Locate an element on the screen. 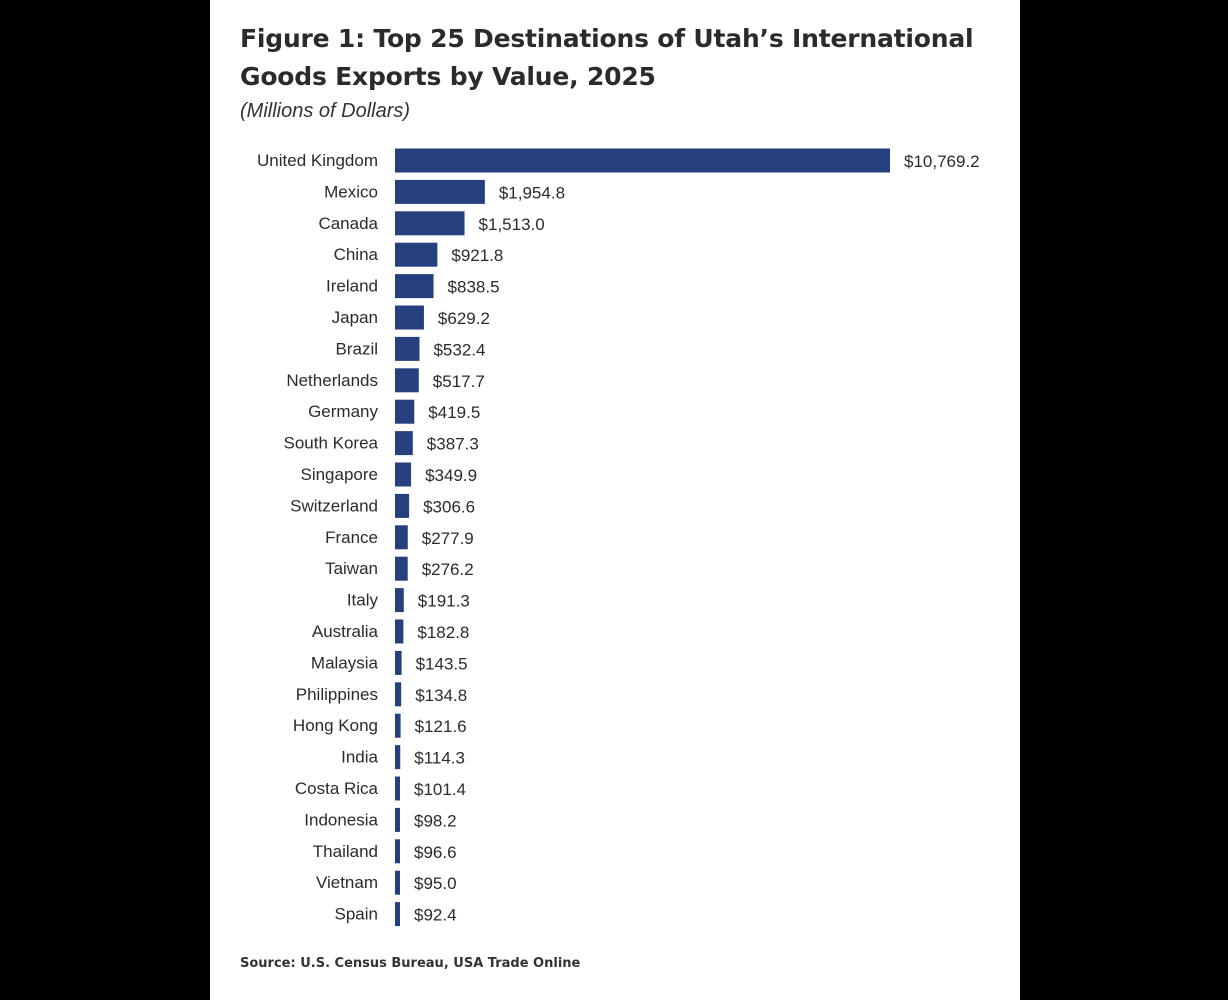  bar-singapore is located at coordinates (403, 474).